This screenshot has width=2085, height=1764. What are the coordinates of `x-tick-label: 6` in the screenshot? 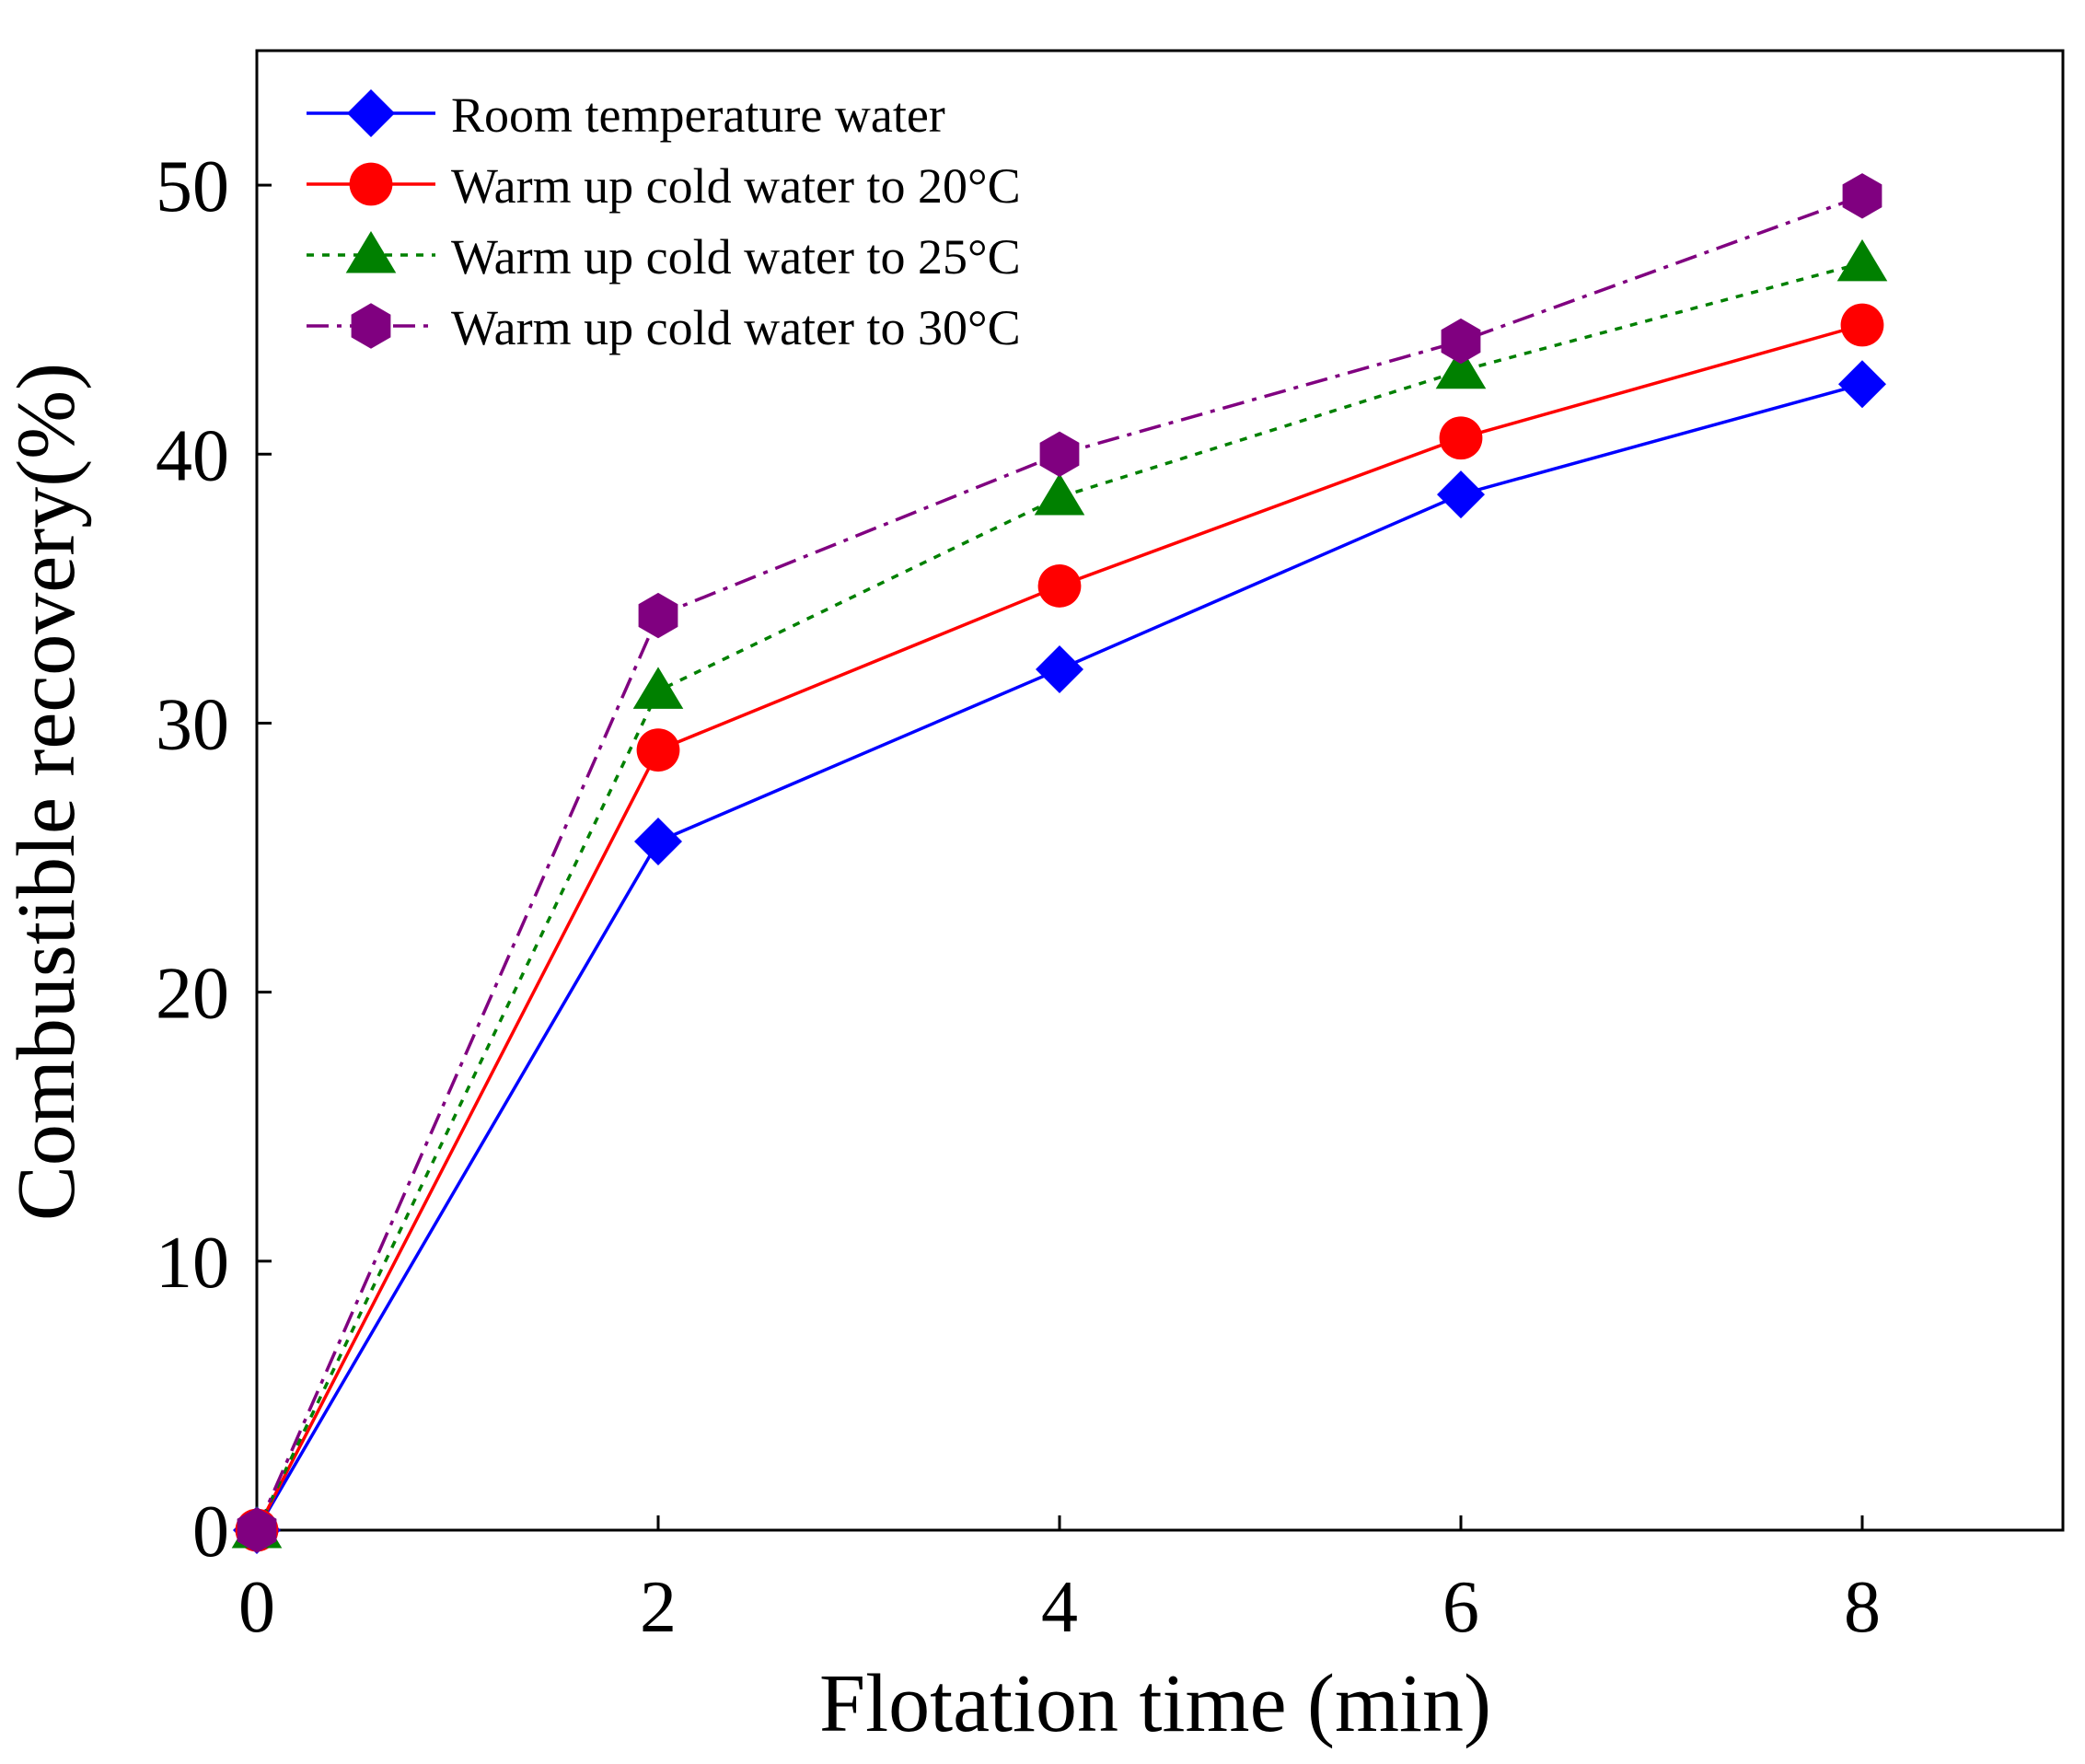 It's located at (1460, 1607).